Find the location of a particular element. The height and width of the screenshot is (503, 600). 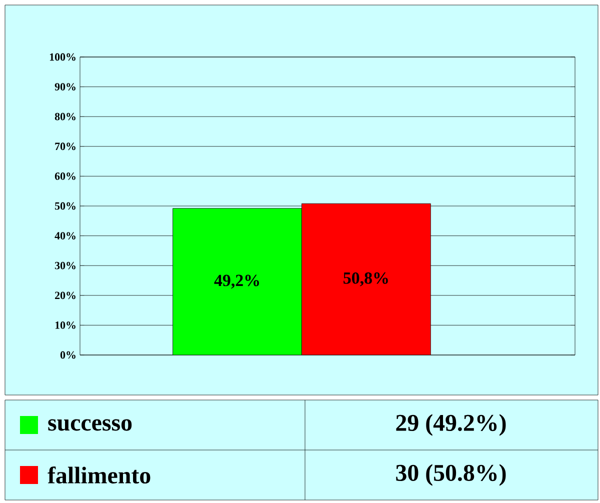

y-tick-label: 20% is located at coordinates (65, 296).